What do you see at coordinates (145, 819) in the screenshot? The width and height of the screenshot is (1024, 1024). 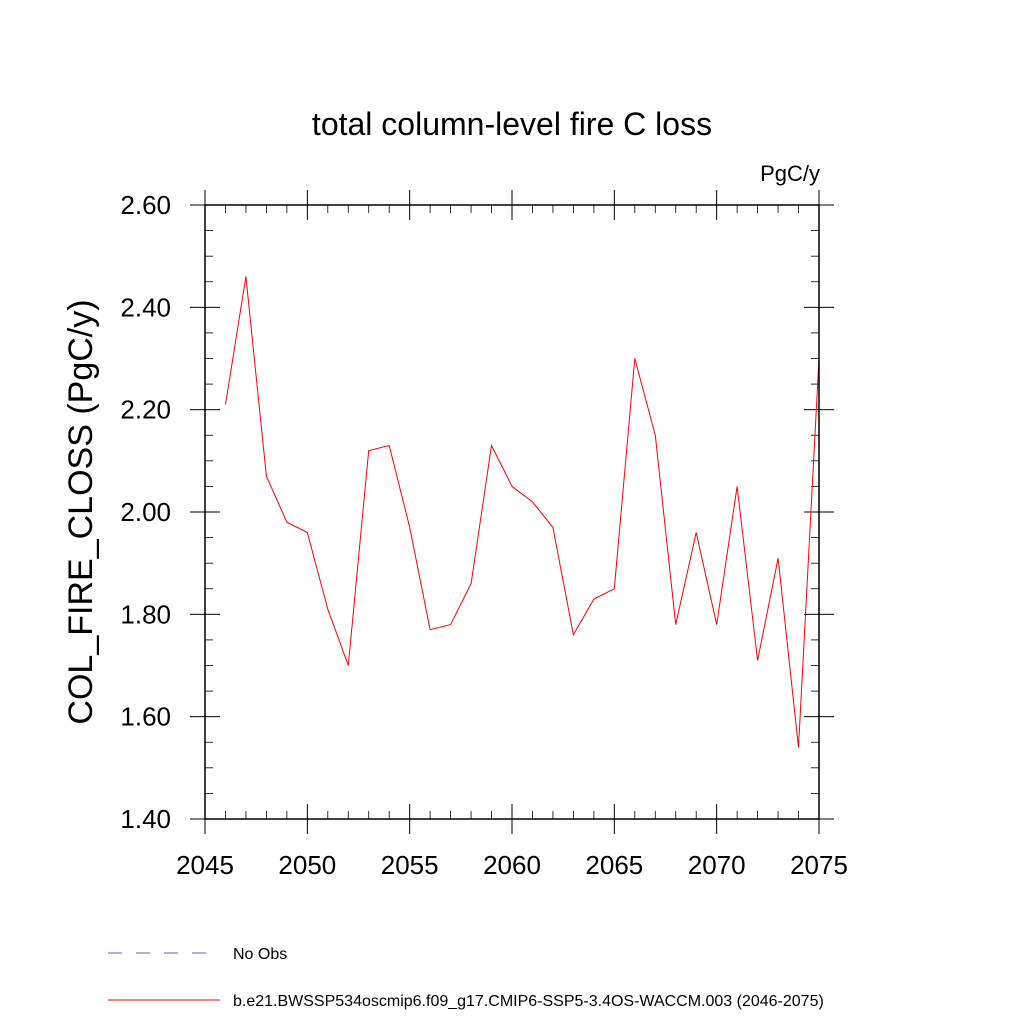 I see `y-tick-label: 1.40` at bounding box center [145, 819].